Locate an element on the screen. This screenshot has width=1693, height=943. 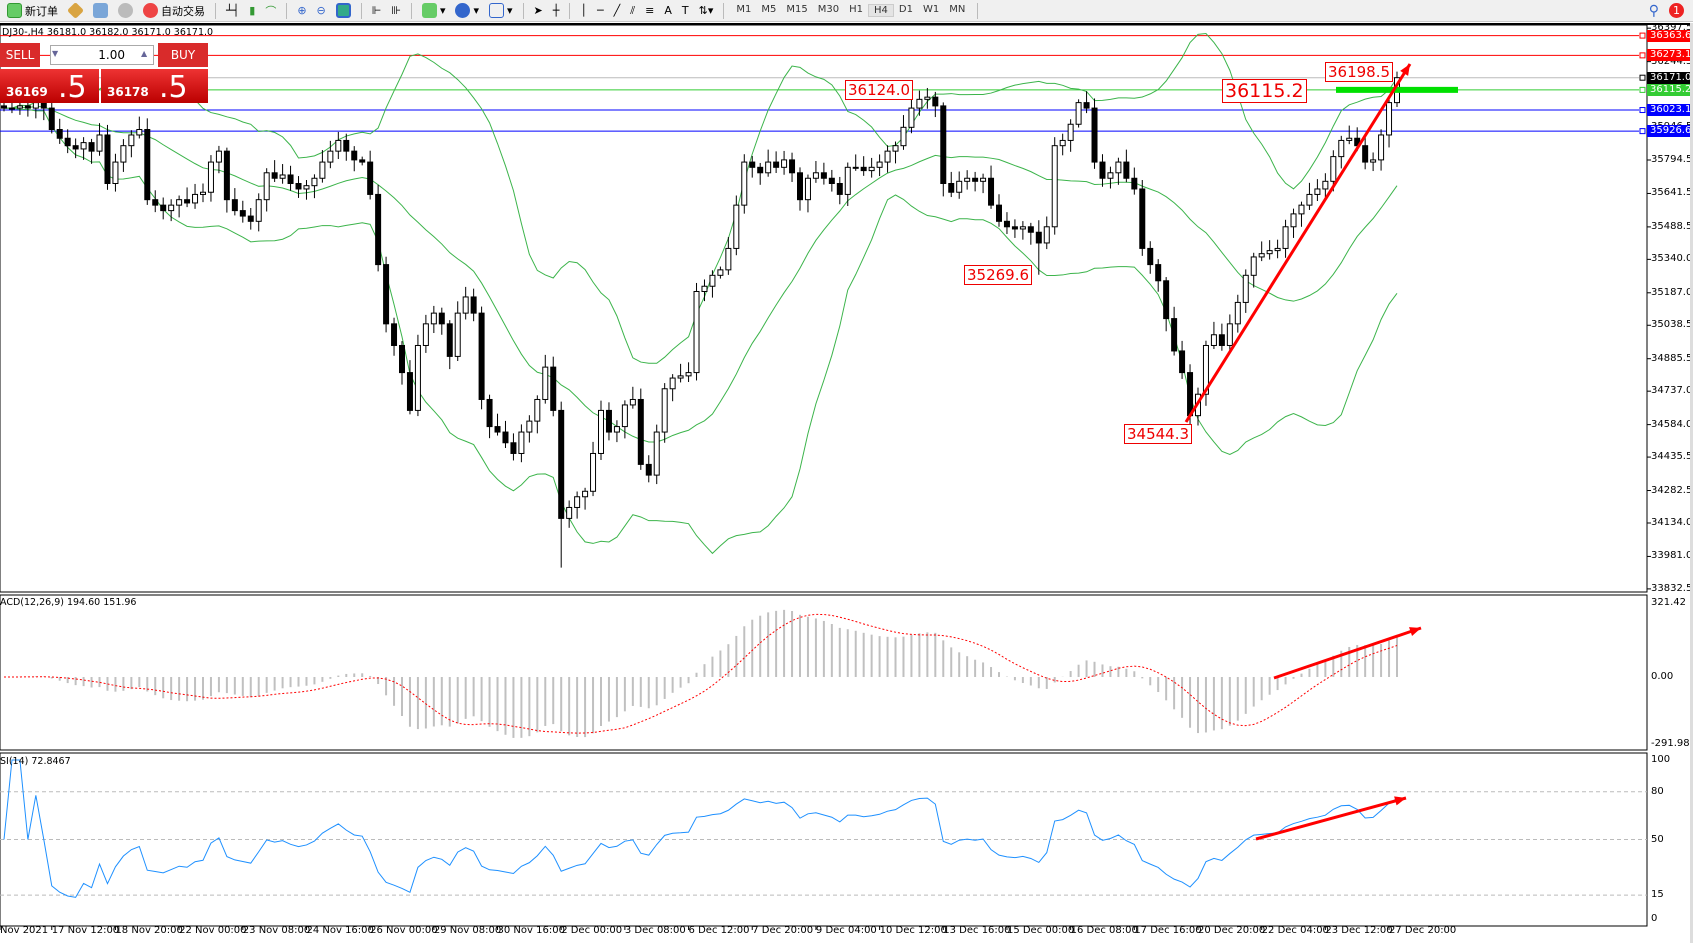
navigator-button is located at coordinates (100, 11).